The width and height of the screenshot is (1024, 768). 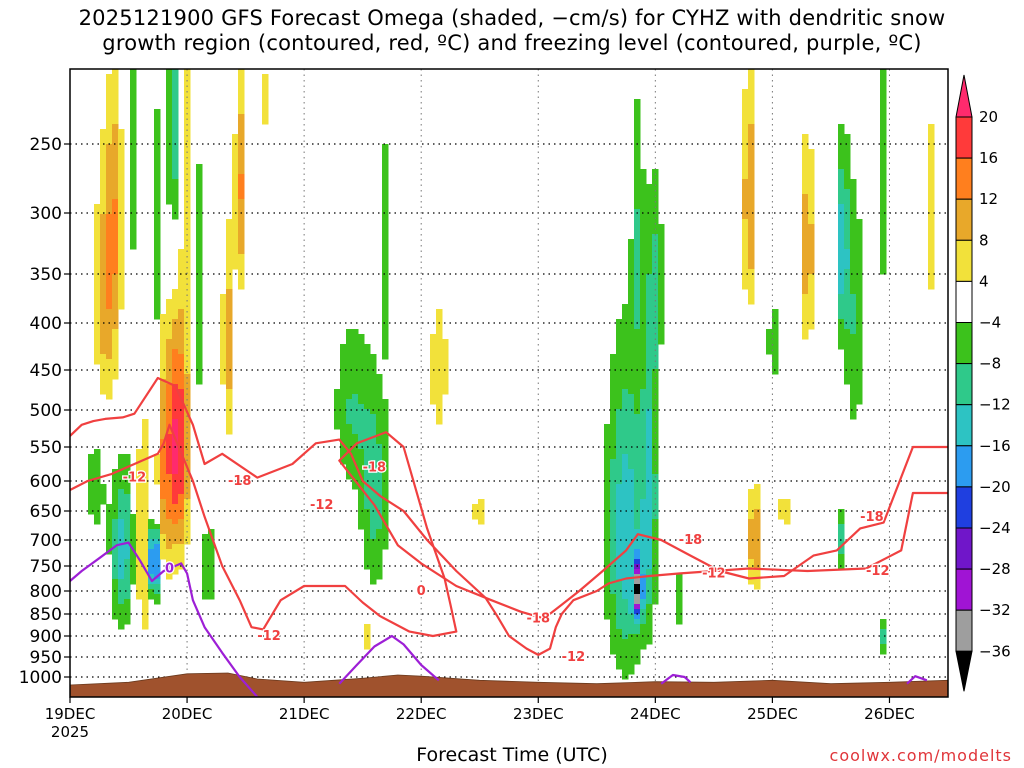 I want to click on credit-text: coolwx.com/modelts, so click(x=920, y=755).